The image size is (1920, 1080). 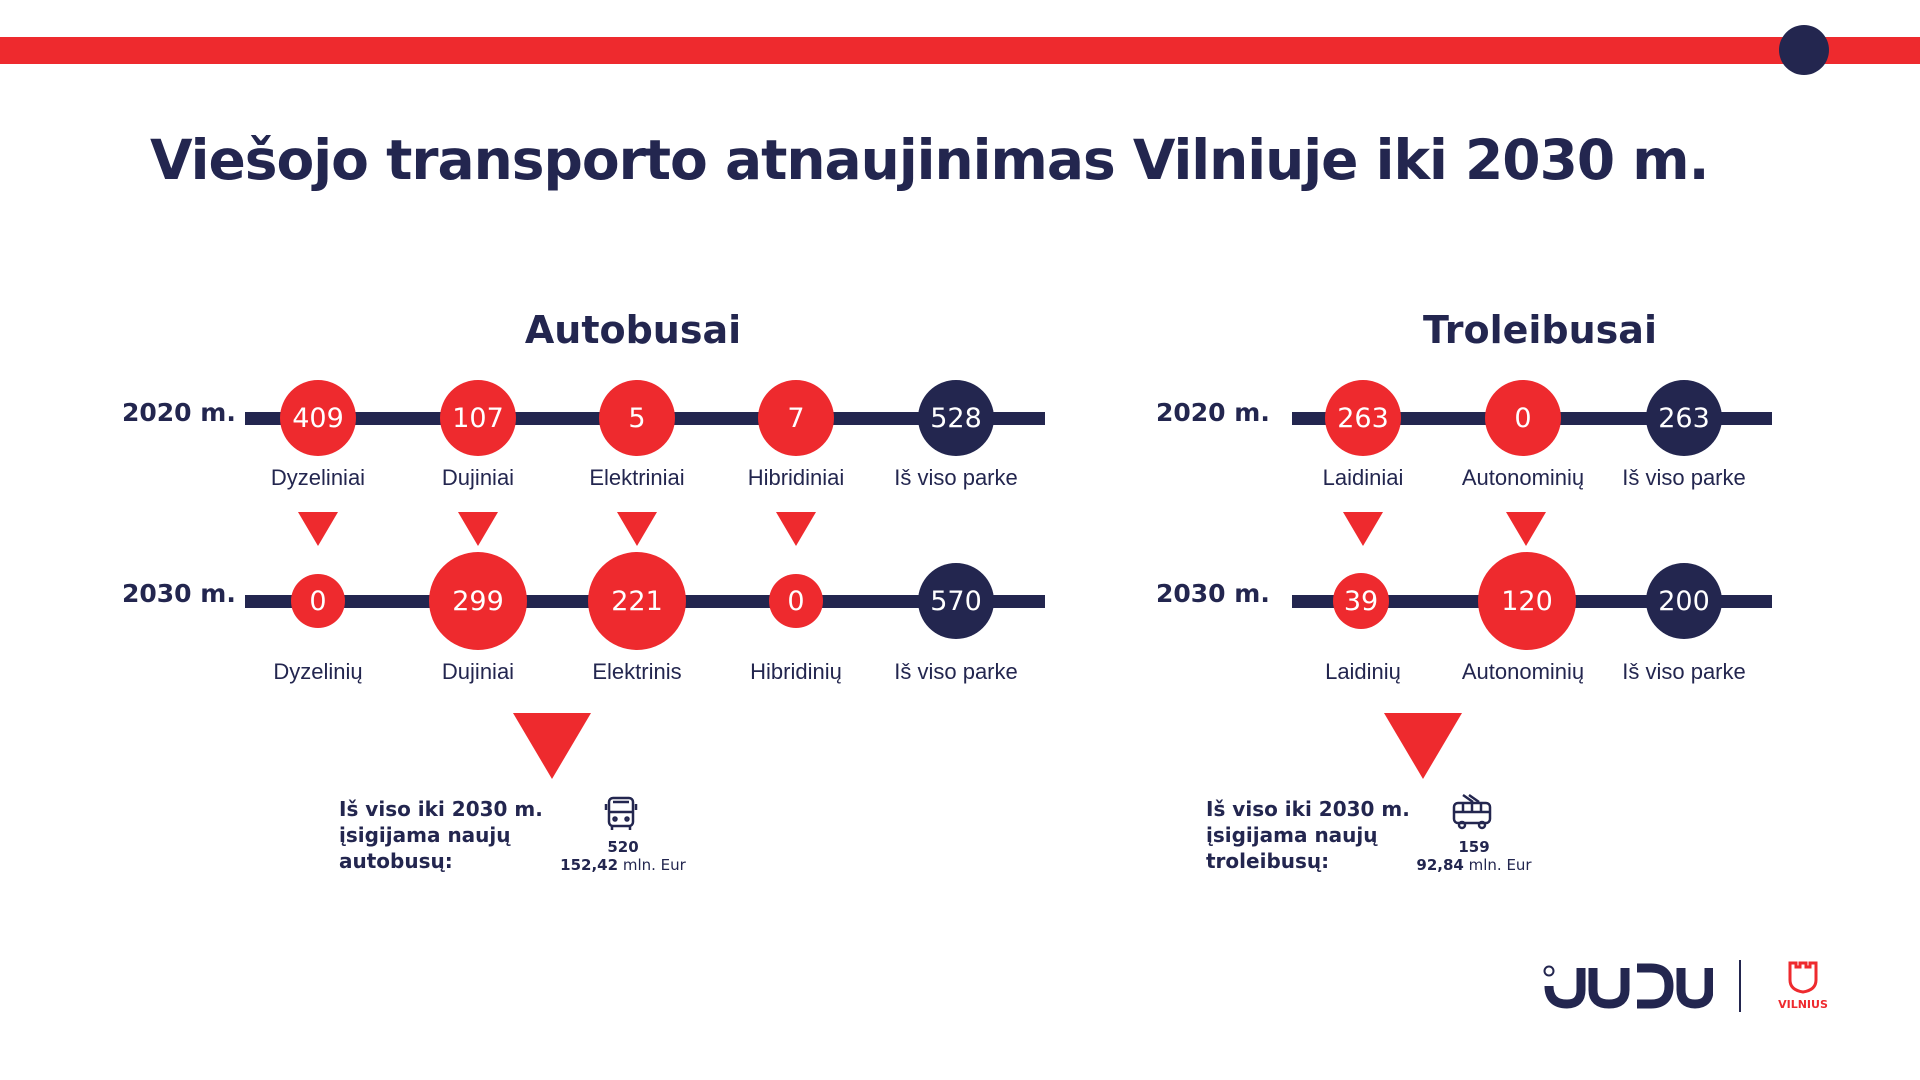 I want to click on category-label: Elektrinis, so click(x=637, y=671).